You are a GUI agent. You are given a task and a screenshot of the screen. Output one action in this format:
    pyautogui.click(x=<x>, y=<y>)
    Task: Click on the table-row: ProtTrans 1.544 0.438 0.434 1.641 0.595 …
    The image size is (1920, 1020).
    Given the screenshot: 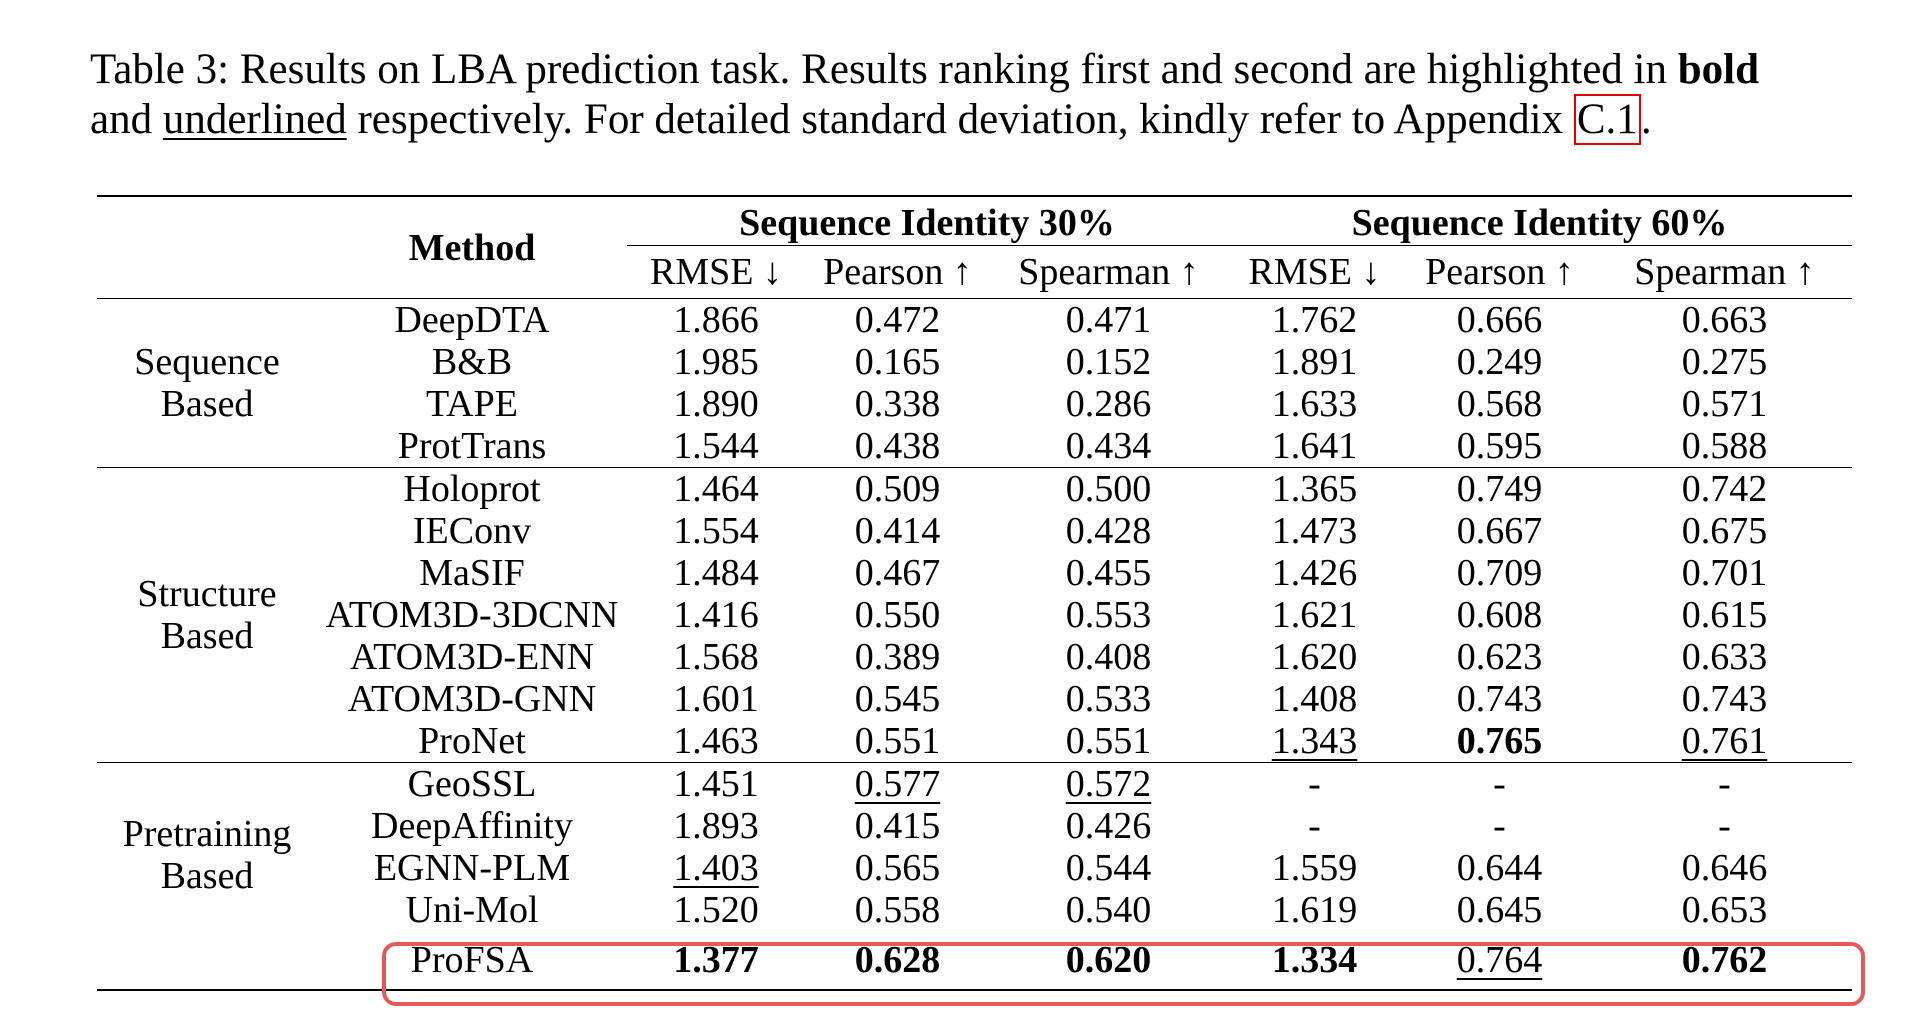 What is the action you would take?
    pyautogui.click(x=974, y=446)
    